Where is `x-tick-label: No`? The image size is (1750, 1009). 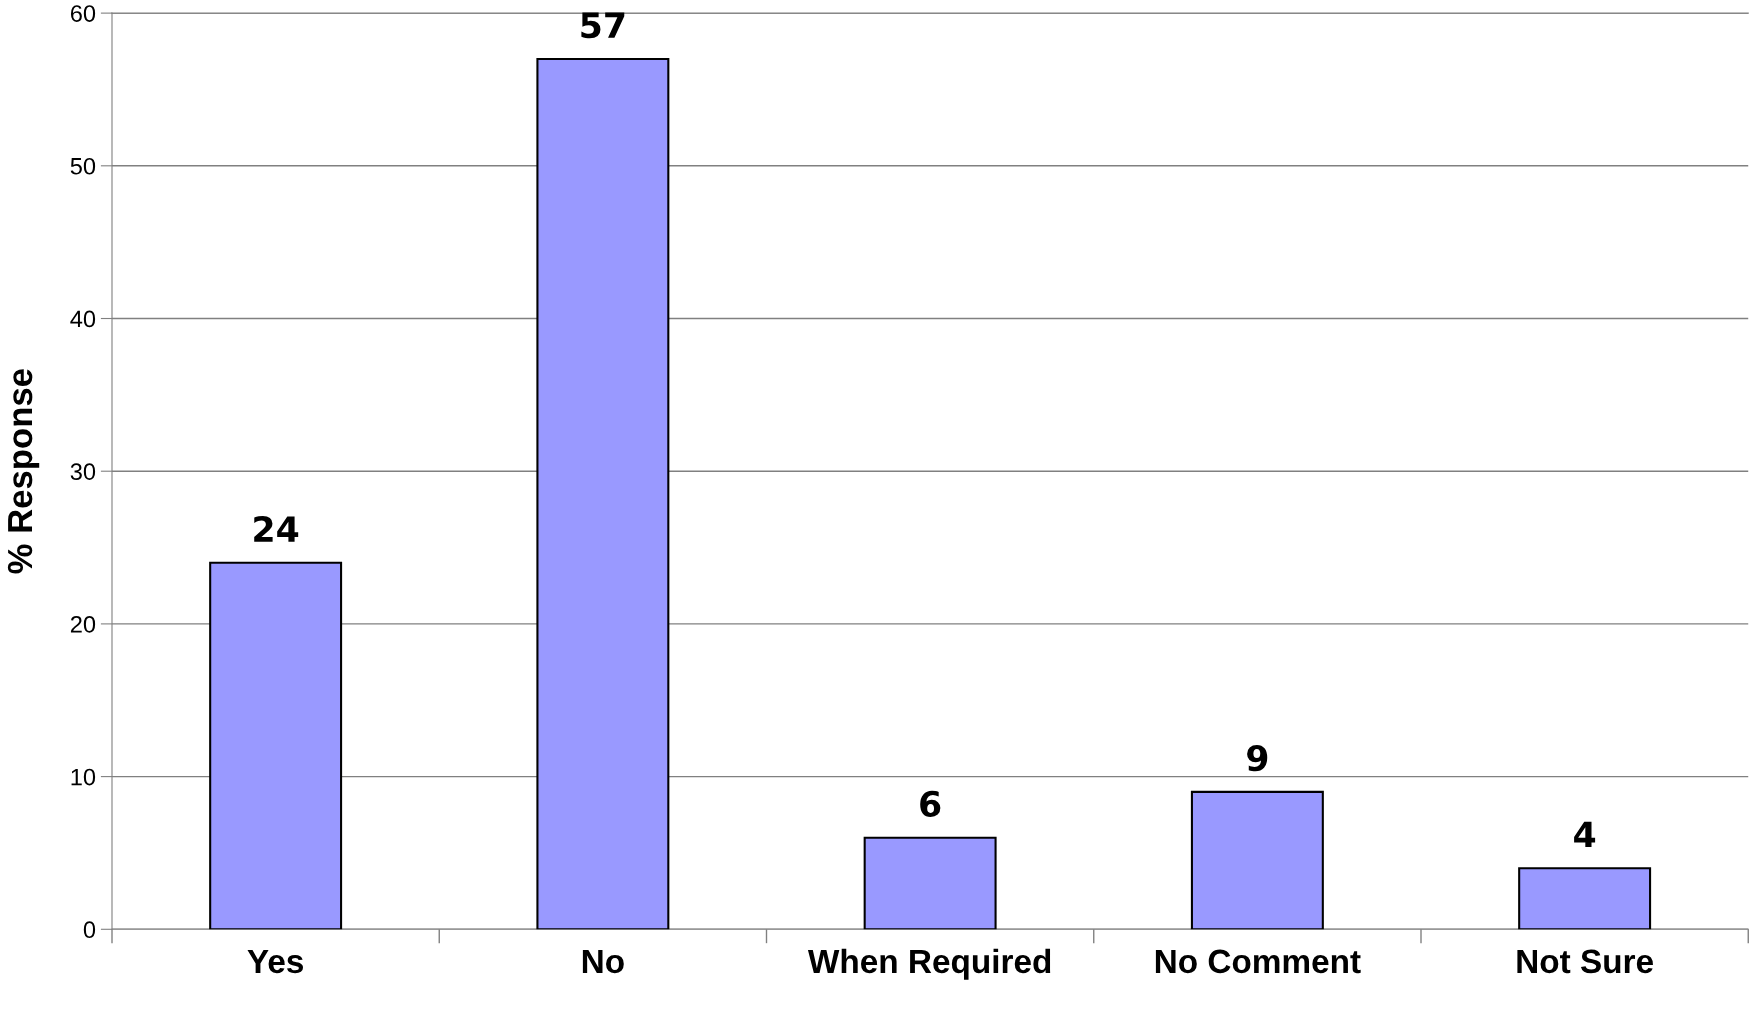 x-tick-label: No is located at coordinates (603, 961).